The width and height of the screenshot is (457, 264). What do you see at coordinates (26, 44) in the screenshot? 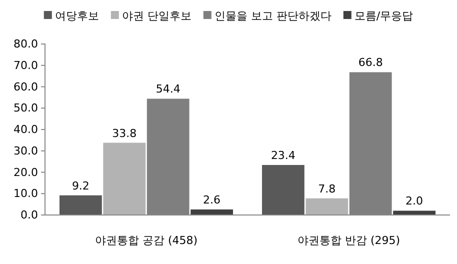
I see `y-tick-label: 80.0` at bounding box center [26, 44].